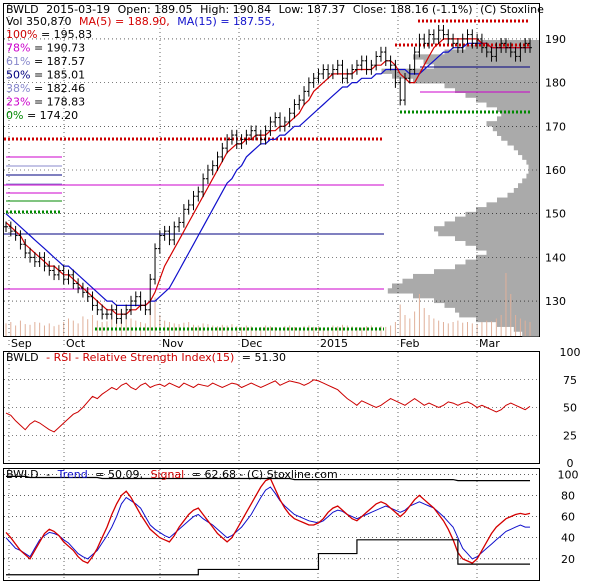 This screenshot has width=598, height=585. Describe the element at coordinates (18, 88) in the screenshot. I see `fib-level-percent: 38%` at that location.